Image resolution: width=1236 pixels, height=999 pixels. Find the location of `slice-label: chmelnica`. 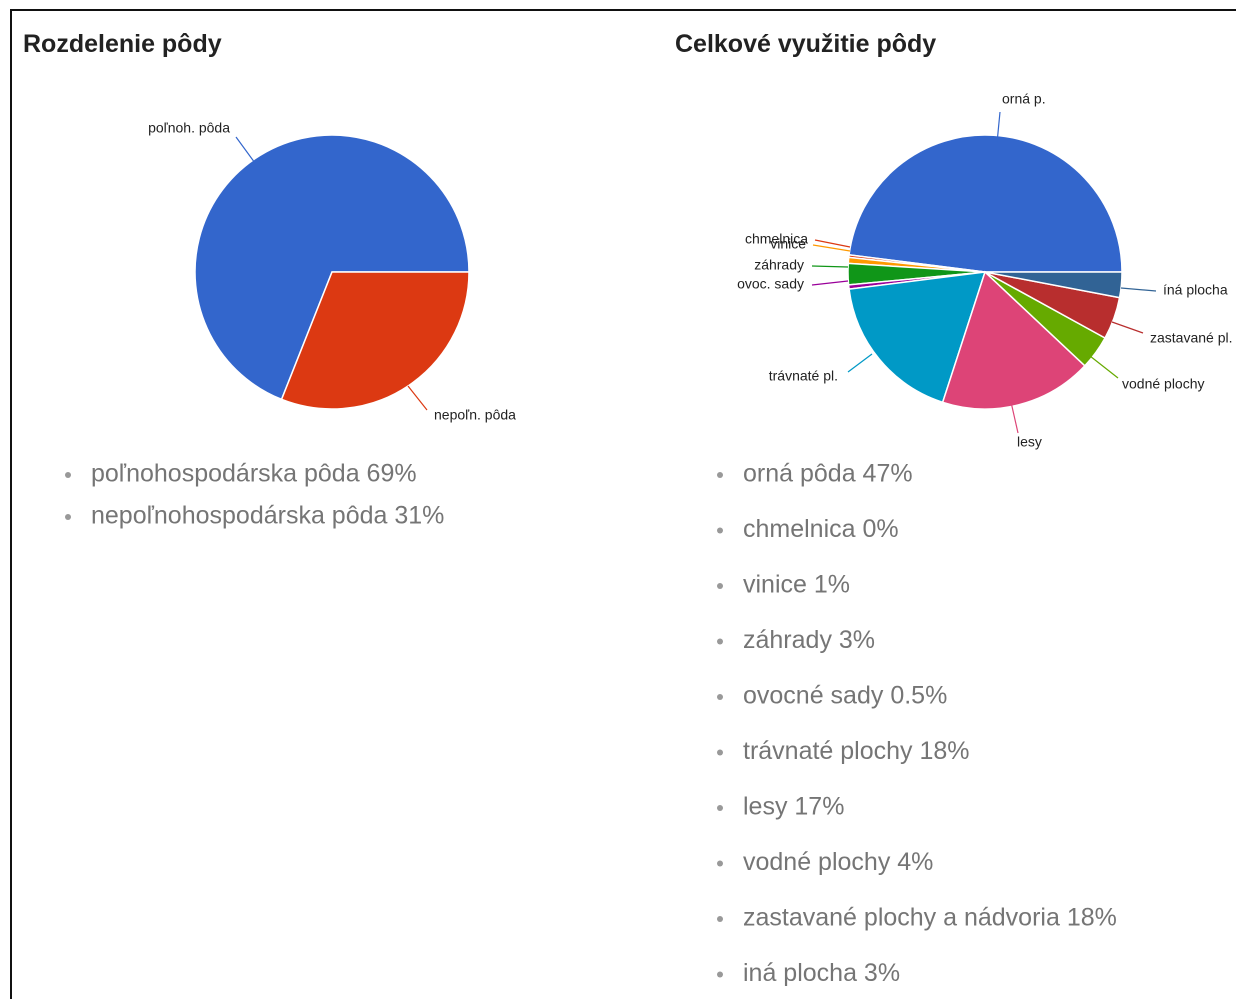

slice-label: chmelnica is located at coordinates (776, 239).